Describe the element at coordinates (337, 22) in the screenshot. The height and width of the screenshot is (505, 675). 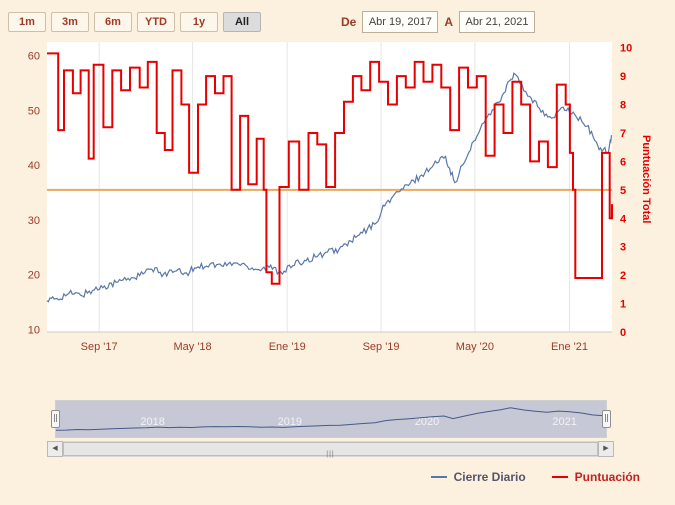
I see `toolbar: 1m 3m 6m YTD 1y All De A` at that location.